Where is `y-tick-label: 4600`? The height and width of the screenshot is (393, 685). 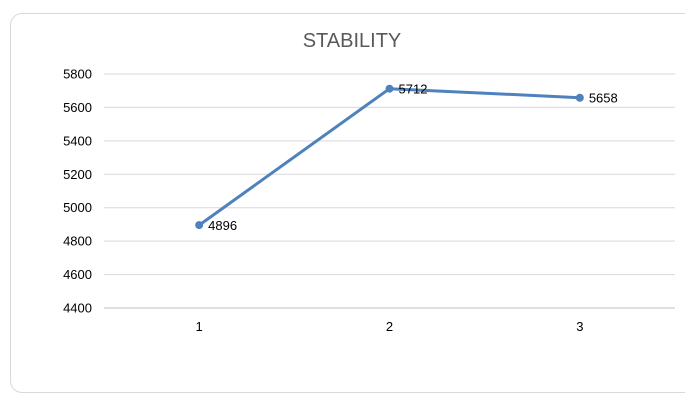
y-tick-label: 4600 is located at coordinates (77, 274).